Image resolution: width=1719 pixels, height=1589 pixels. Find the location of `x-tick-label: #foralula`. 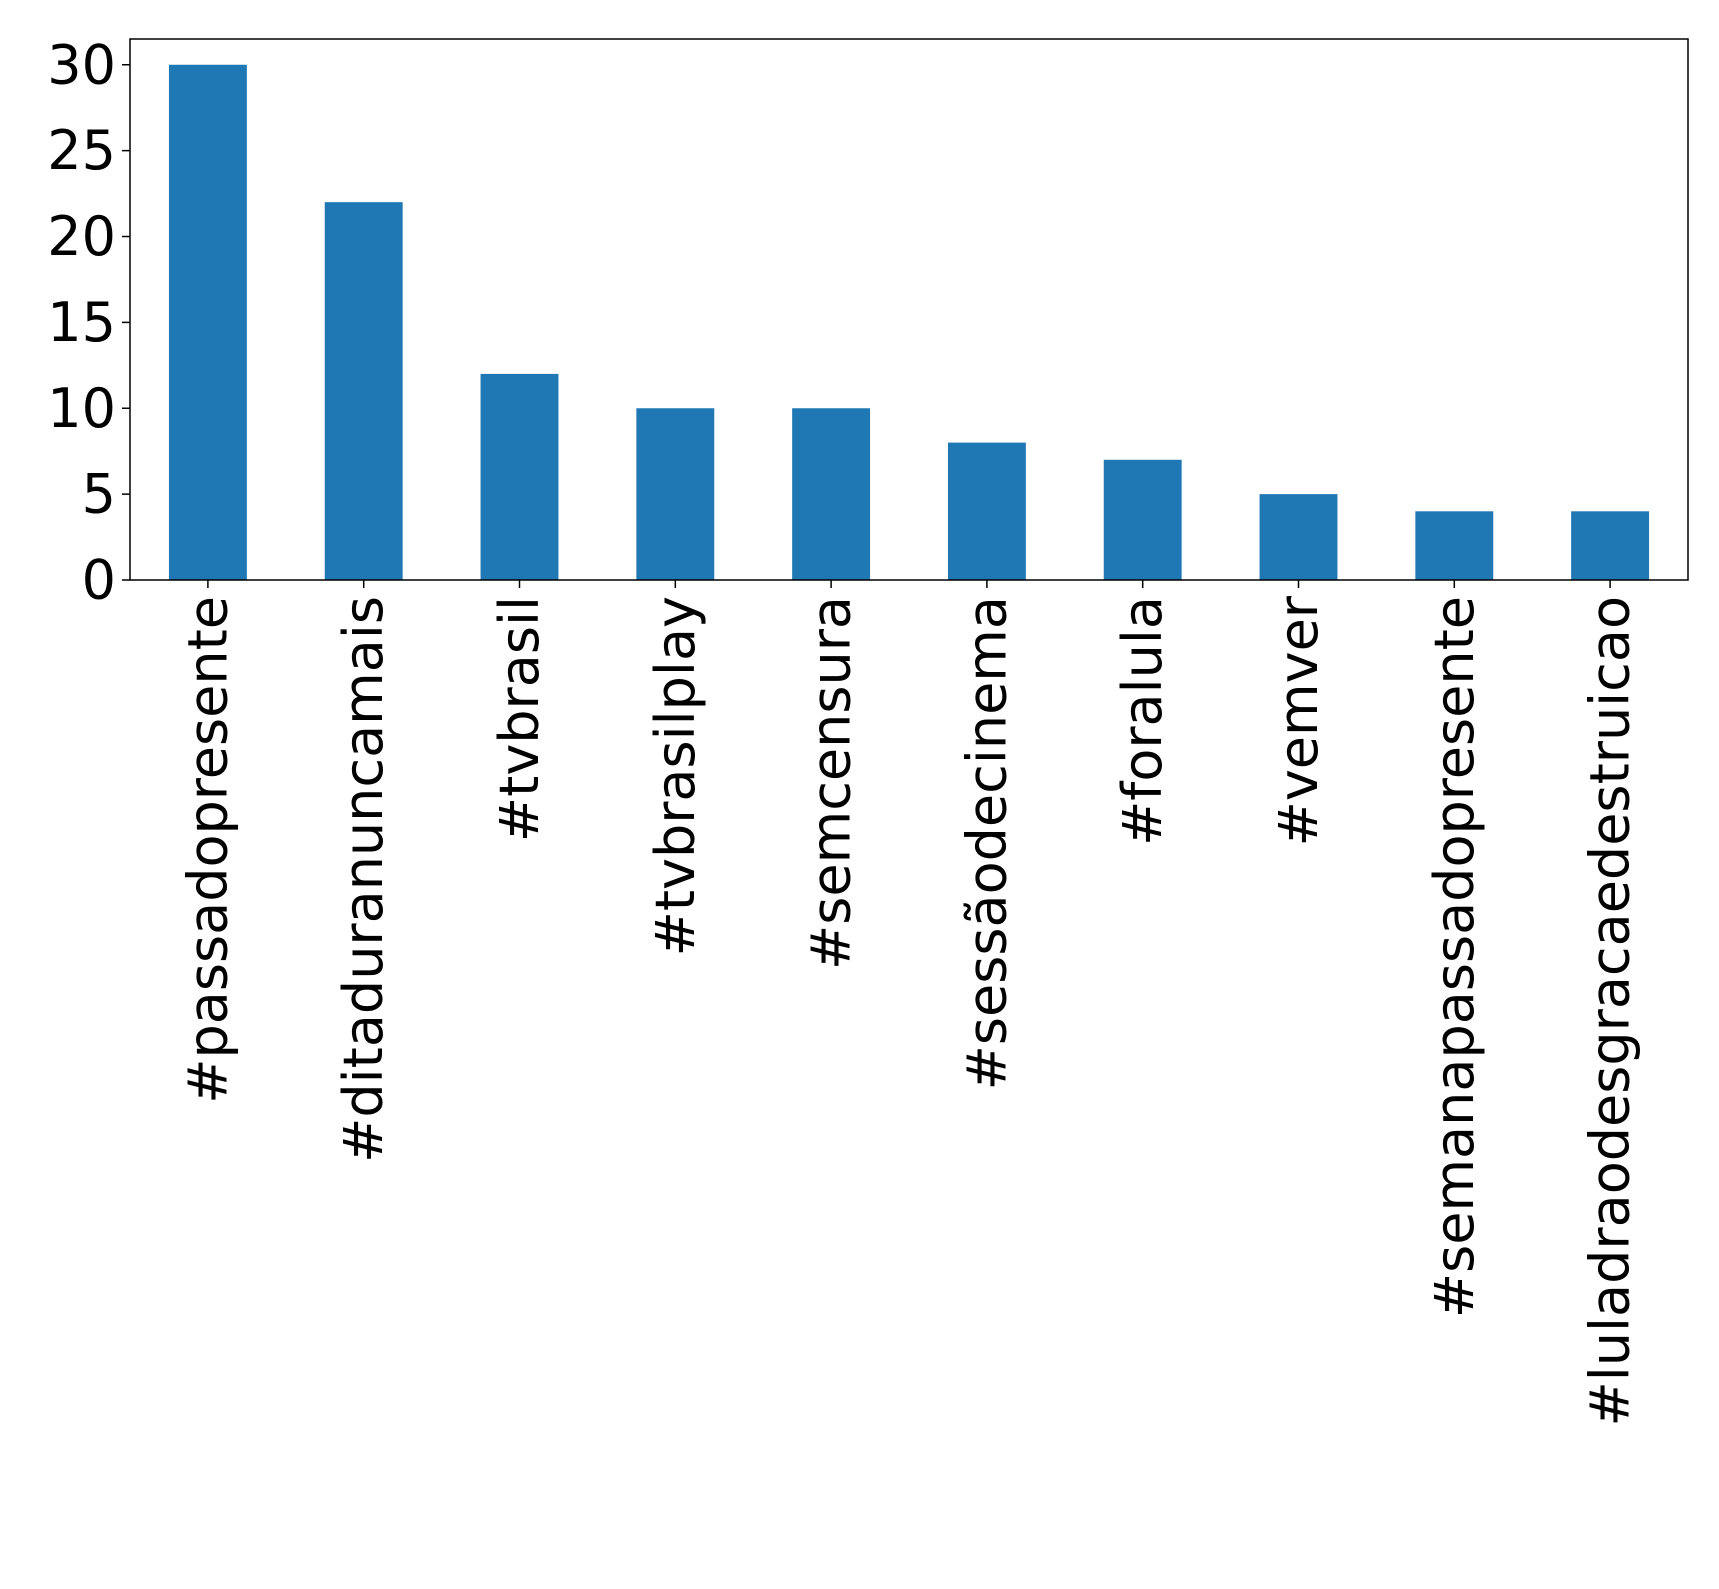

x-tick-label: #foralula is located at coordinates (1142, 721).